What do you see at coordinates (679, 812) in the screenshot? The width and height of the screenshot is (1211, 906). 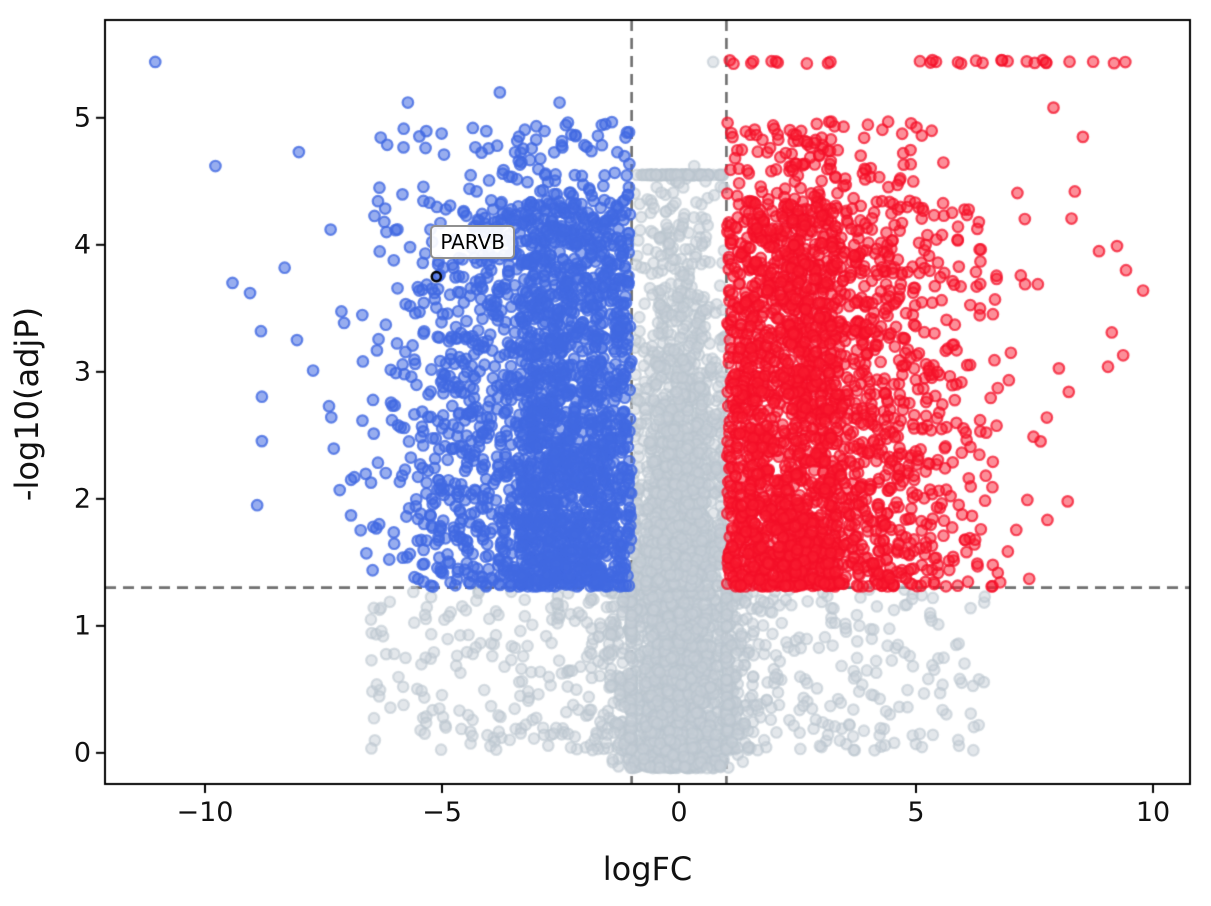 I see `x-tick-label: 0` at bounding box center [679, 812].